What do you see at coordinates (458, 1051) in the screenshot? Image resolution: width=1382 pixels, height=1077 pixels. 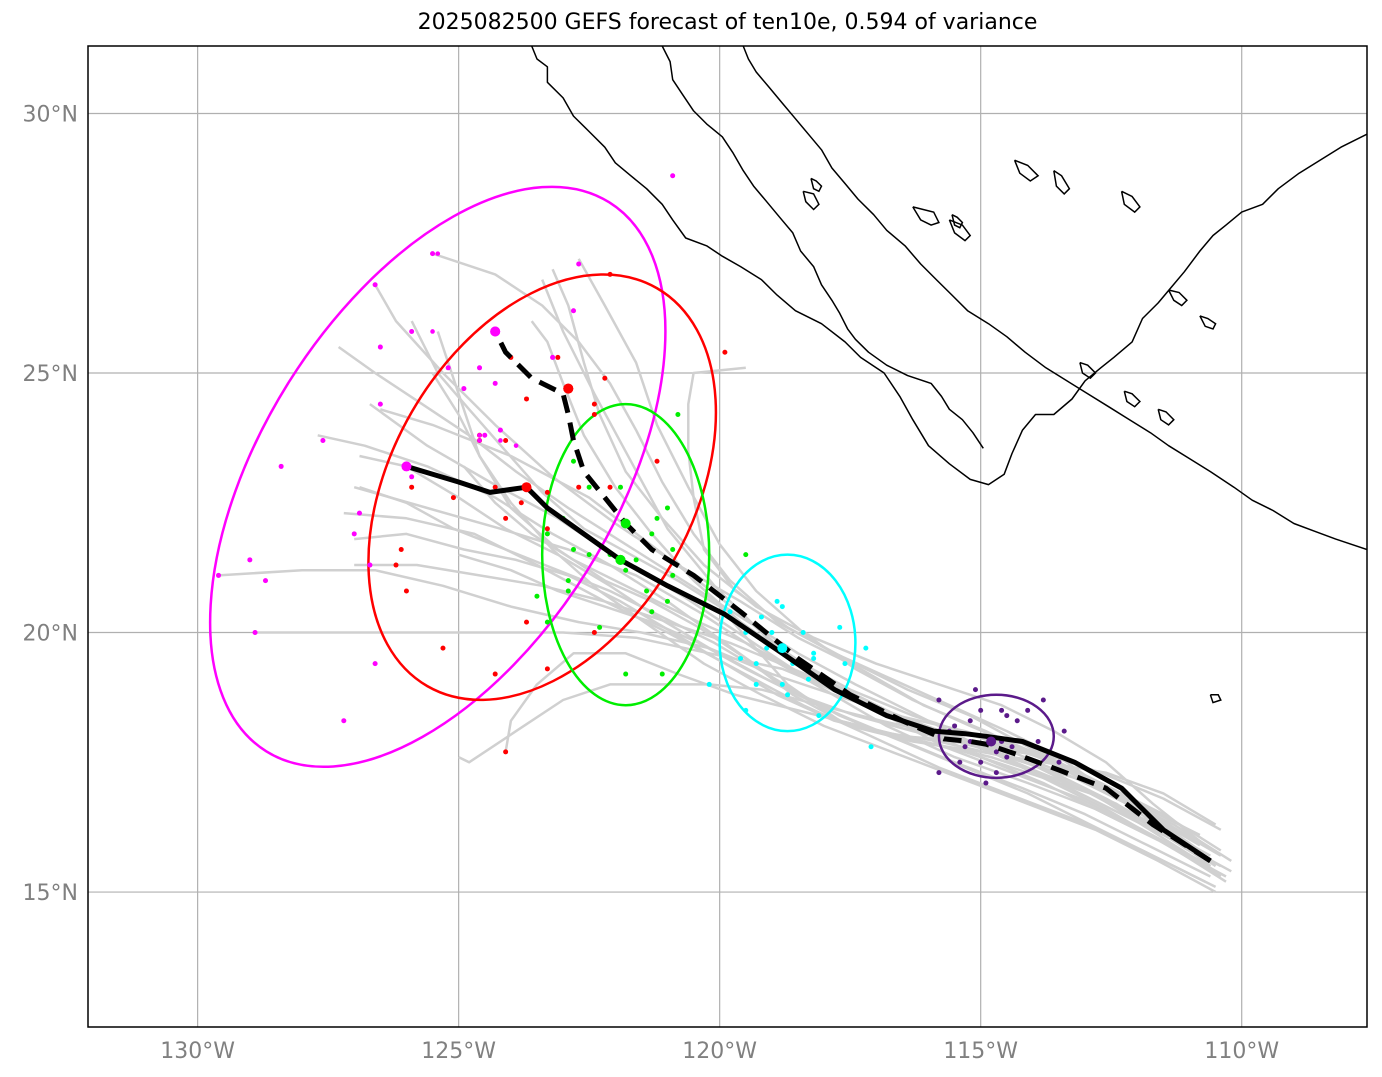 I see `lon-tick-label: 125°W` at bounding box center [458, 1051].